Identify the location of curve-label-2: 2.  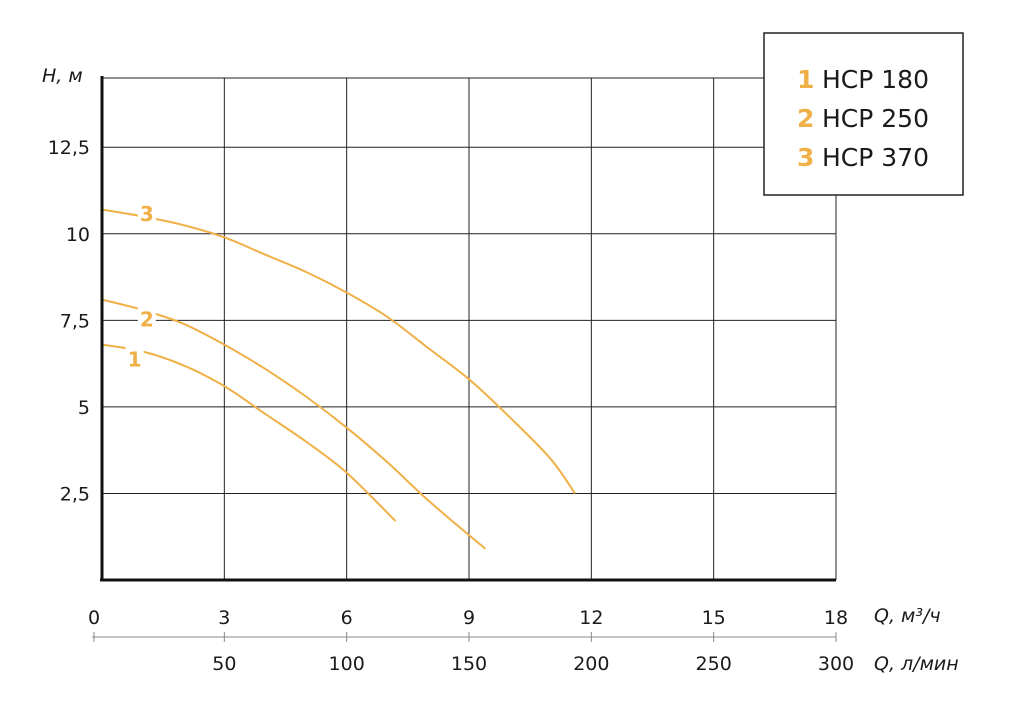
(147, 320).